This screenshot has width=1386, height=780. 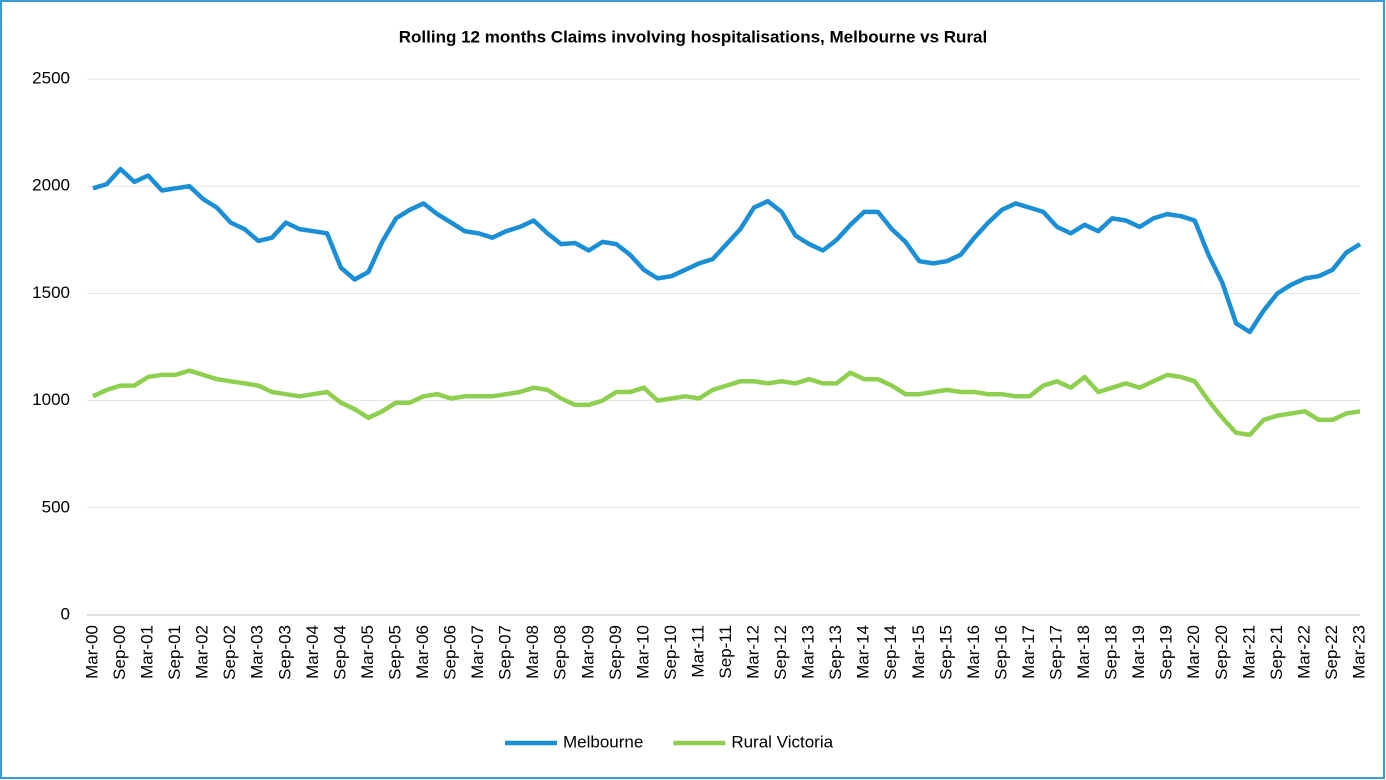 I want to click on x-tick-label: Mar-08, so click(x=532, y=652).